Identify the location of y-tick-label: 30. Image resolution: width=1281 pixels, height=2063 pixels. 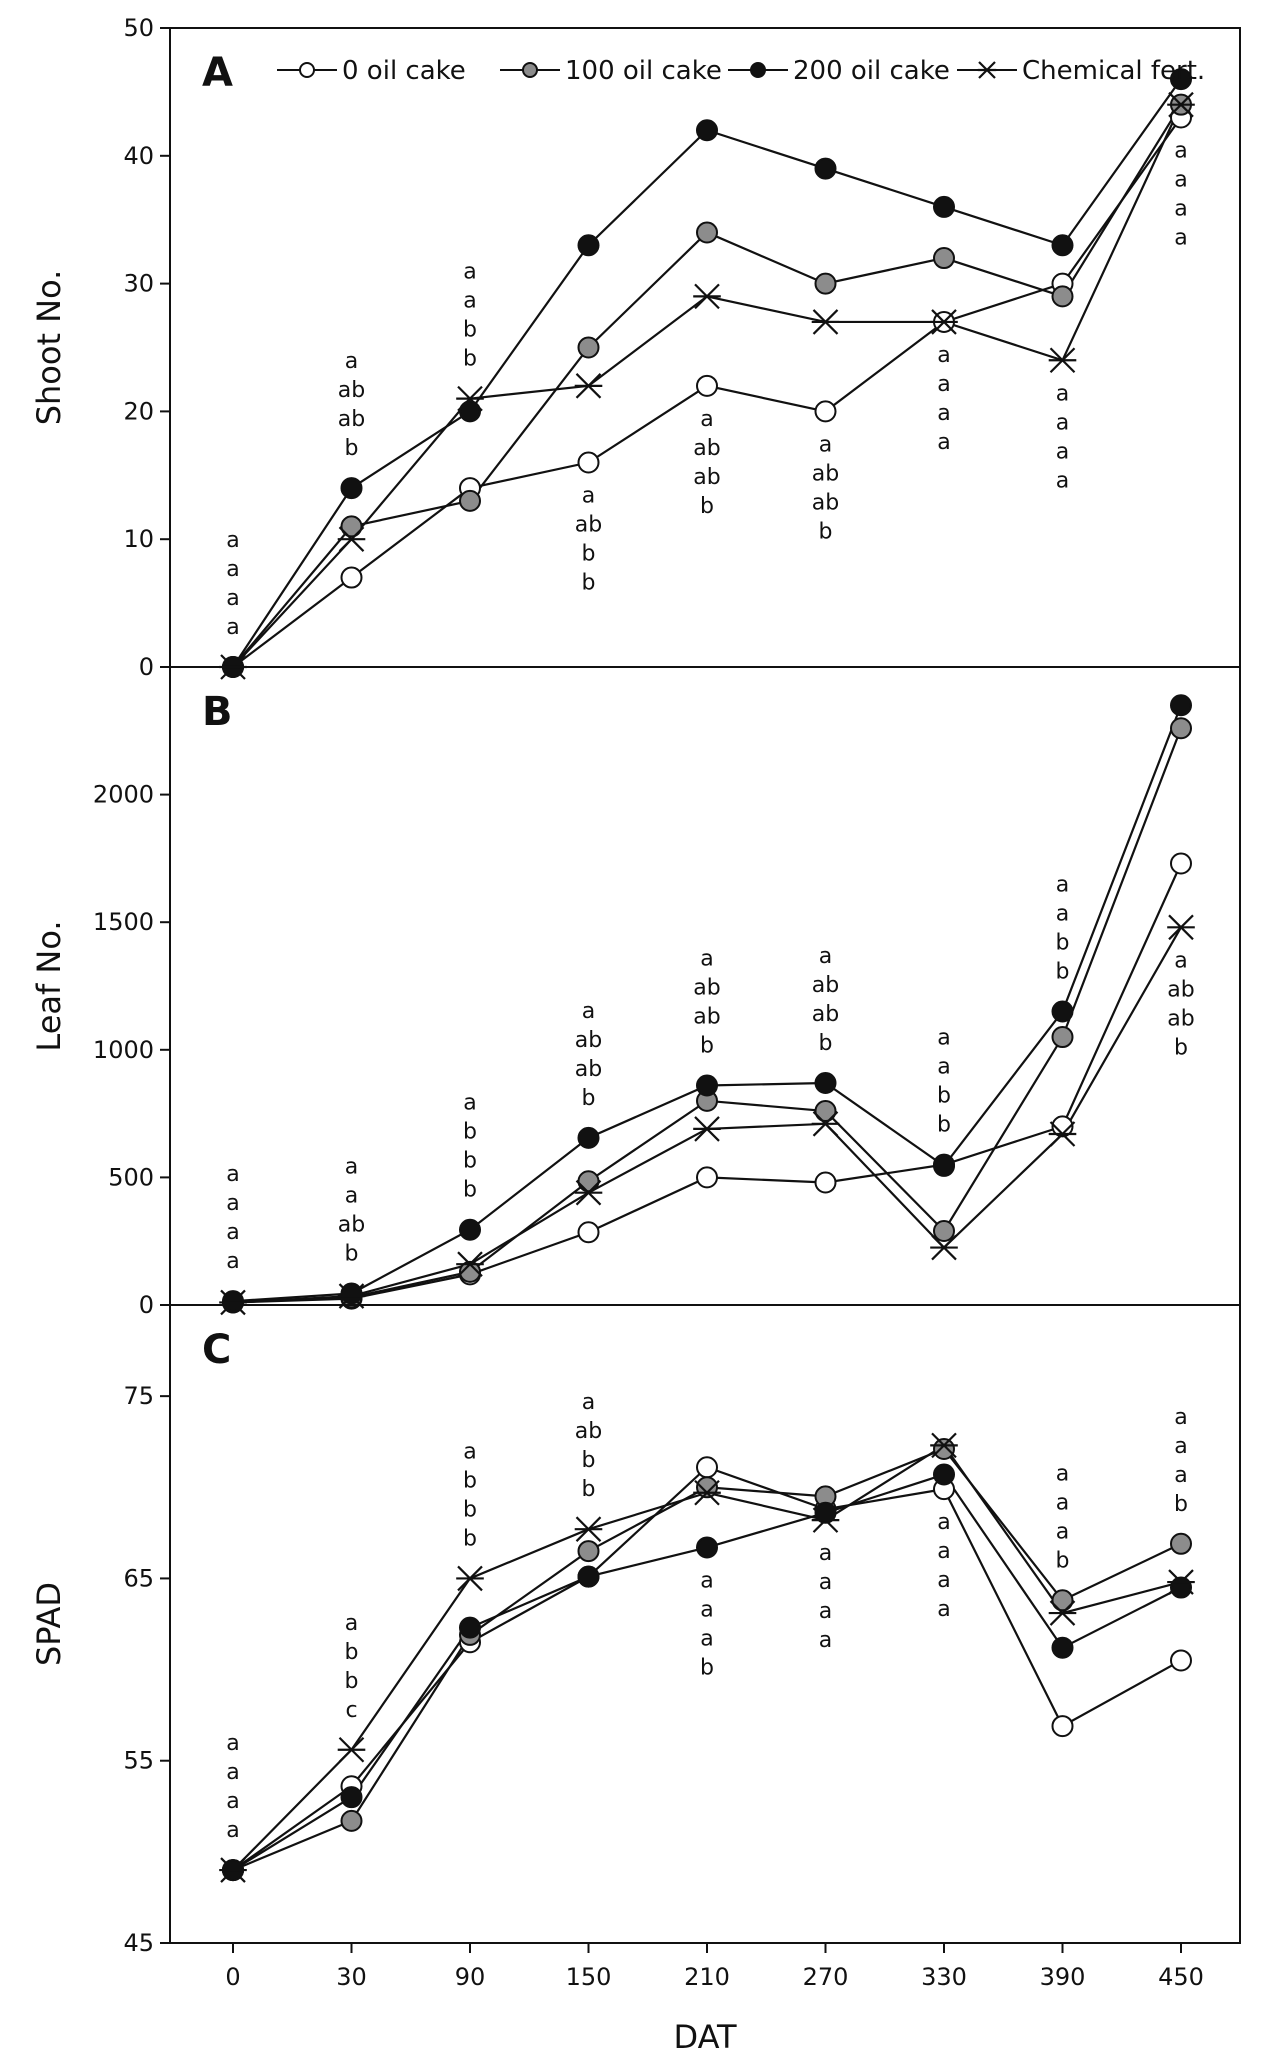
(138, 284).